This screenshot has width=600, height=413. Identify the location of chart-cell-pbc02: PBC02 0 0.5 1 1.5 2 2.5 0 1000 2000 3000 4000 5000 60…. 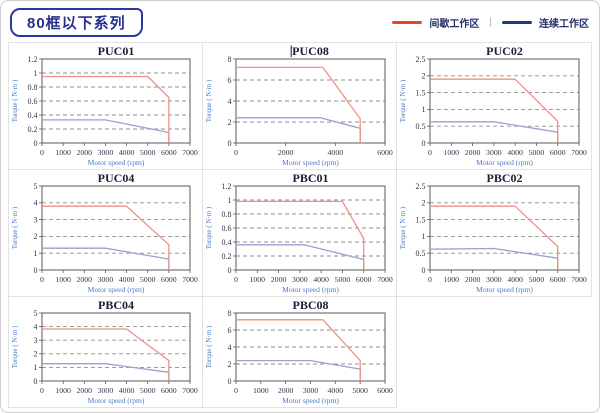
(494, 233).